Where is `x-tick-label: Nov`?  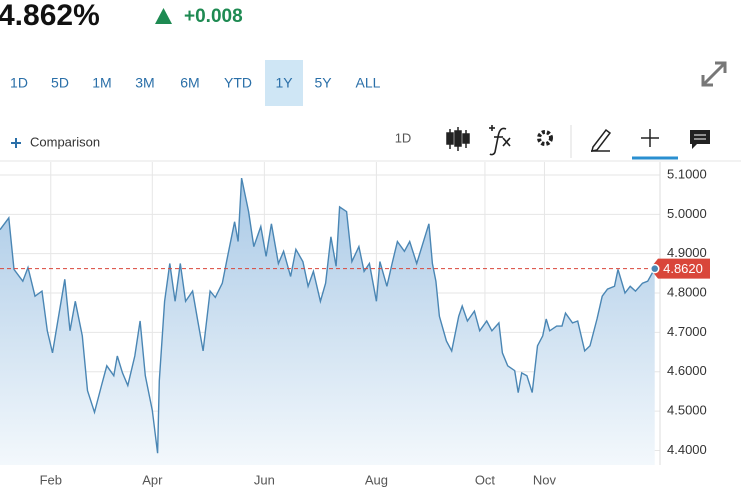
x-tick-label: Nov is located at coordinates (545, 479).